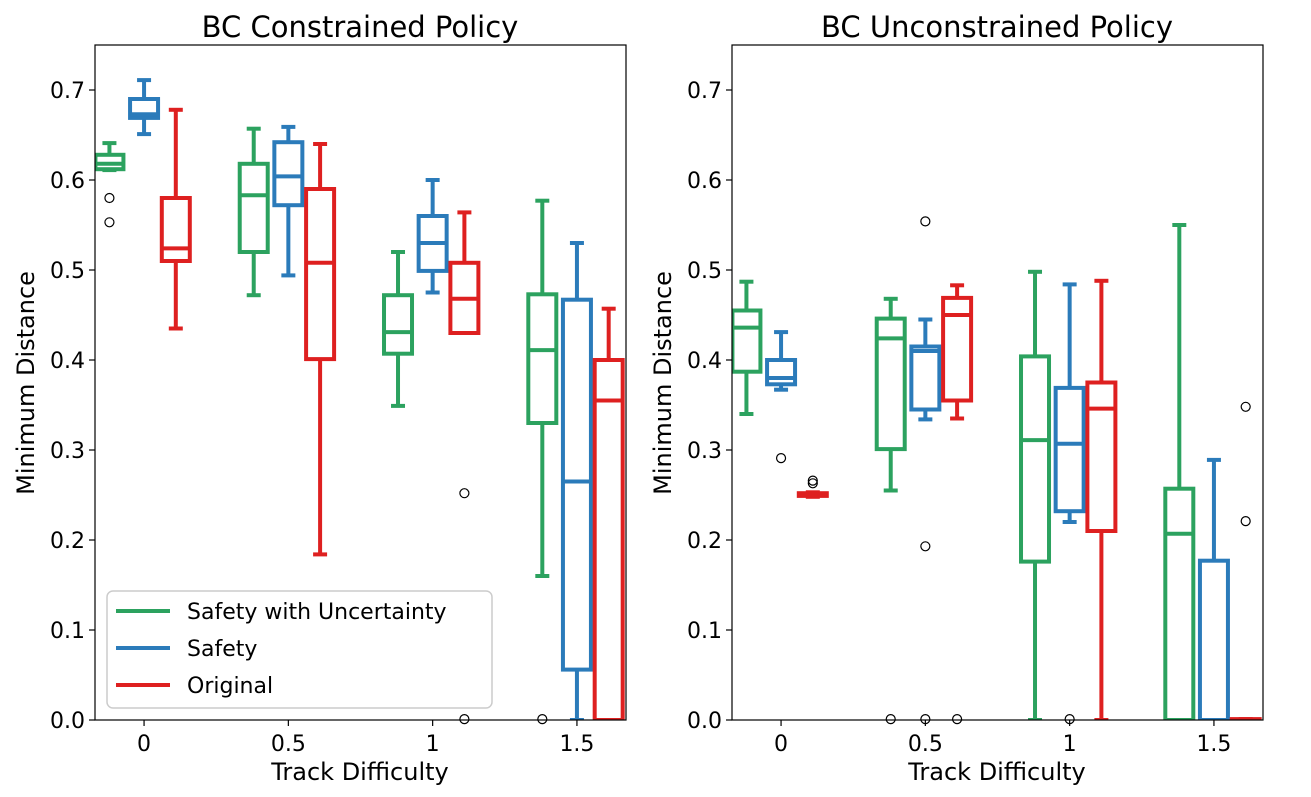 The height and width of the screenshot is (797, 1311). What do you see at coordinates (360, 27) in the screenshot?
I see `chart-title: BC Constrained Policy` at bounding box center [360, 27].